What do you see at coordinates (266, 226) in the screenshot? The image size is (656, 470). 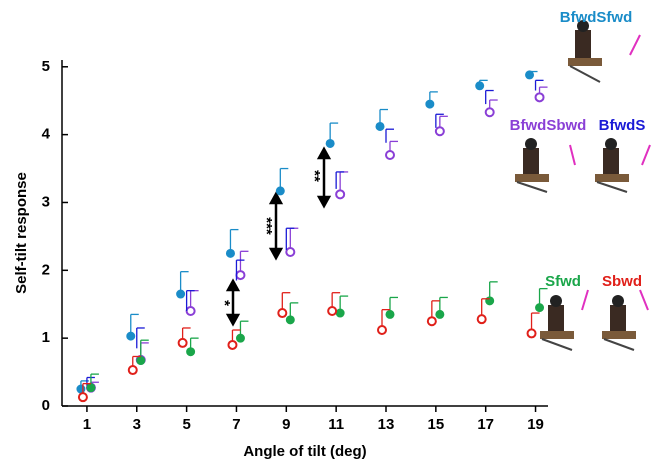 I see `significance-label: ***` at bounding box center [266, 226].